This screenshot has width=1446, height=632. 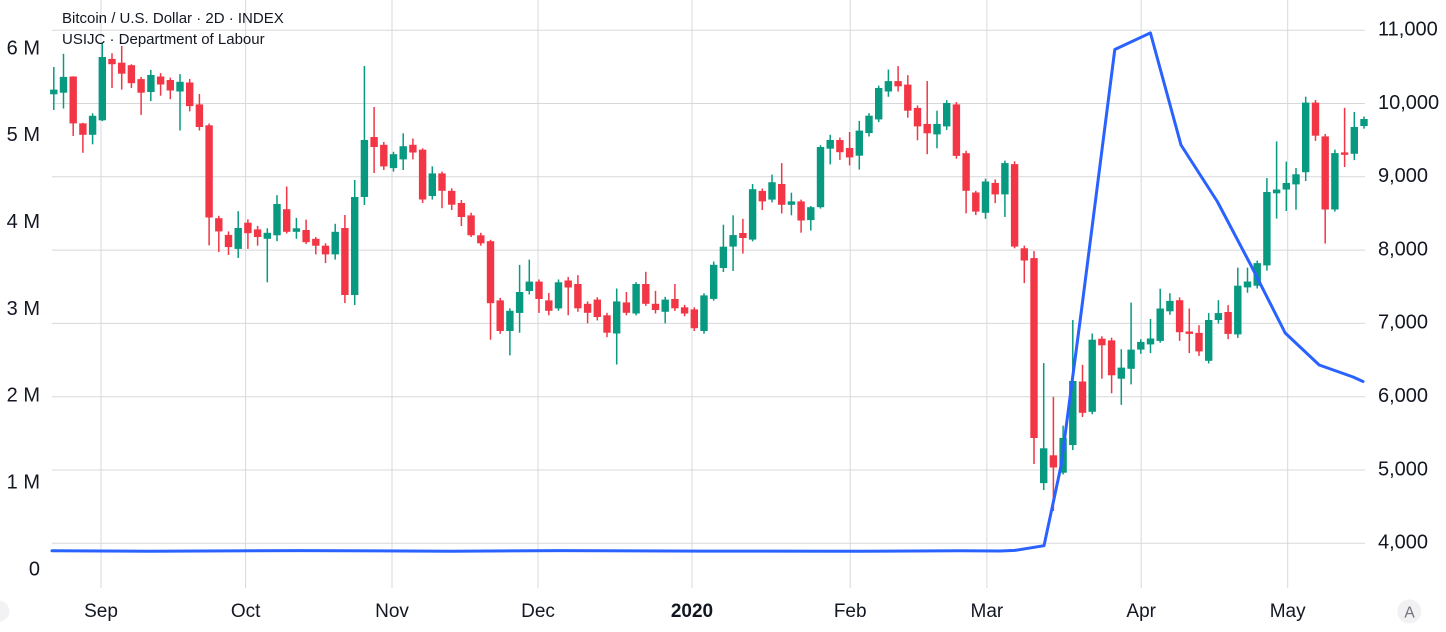 I want to click on svg-text: USIJC · Department of Labour, so click(x=163, y=39).